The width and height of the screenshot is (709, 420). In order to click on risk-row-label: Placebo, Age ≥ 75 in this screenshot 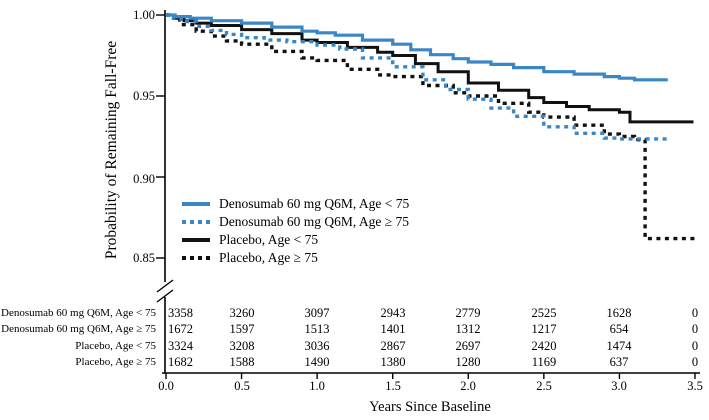, I will do `click(115, 362)`.